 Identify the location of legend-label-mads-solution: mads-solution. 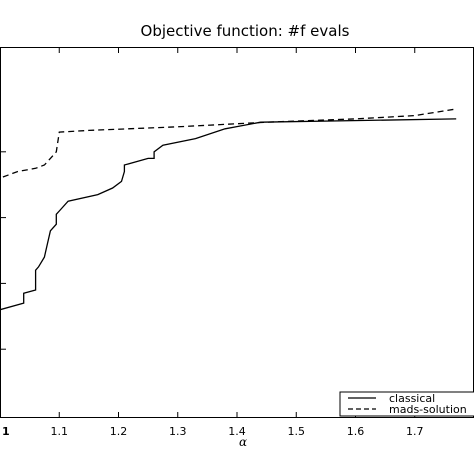
(428, 409).